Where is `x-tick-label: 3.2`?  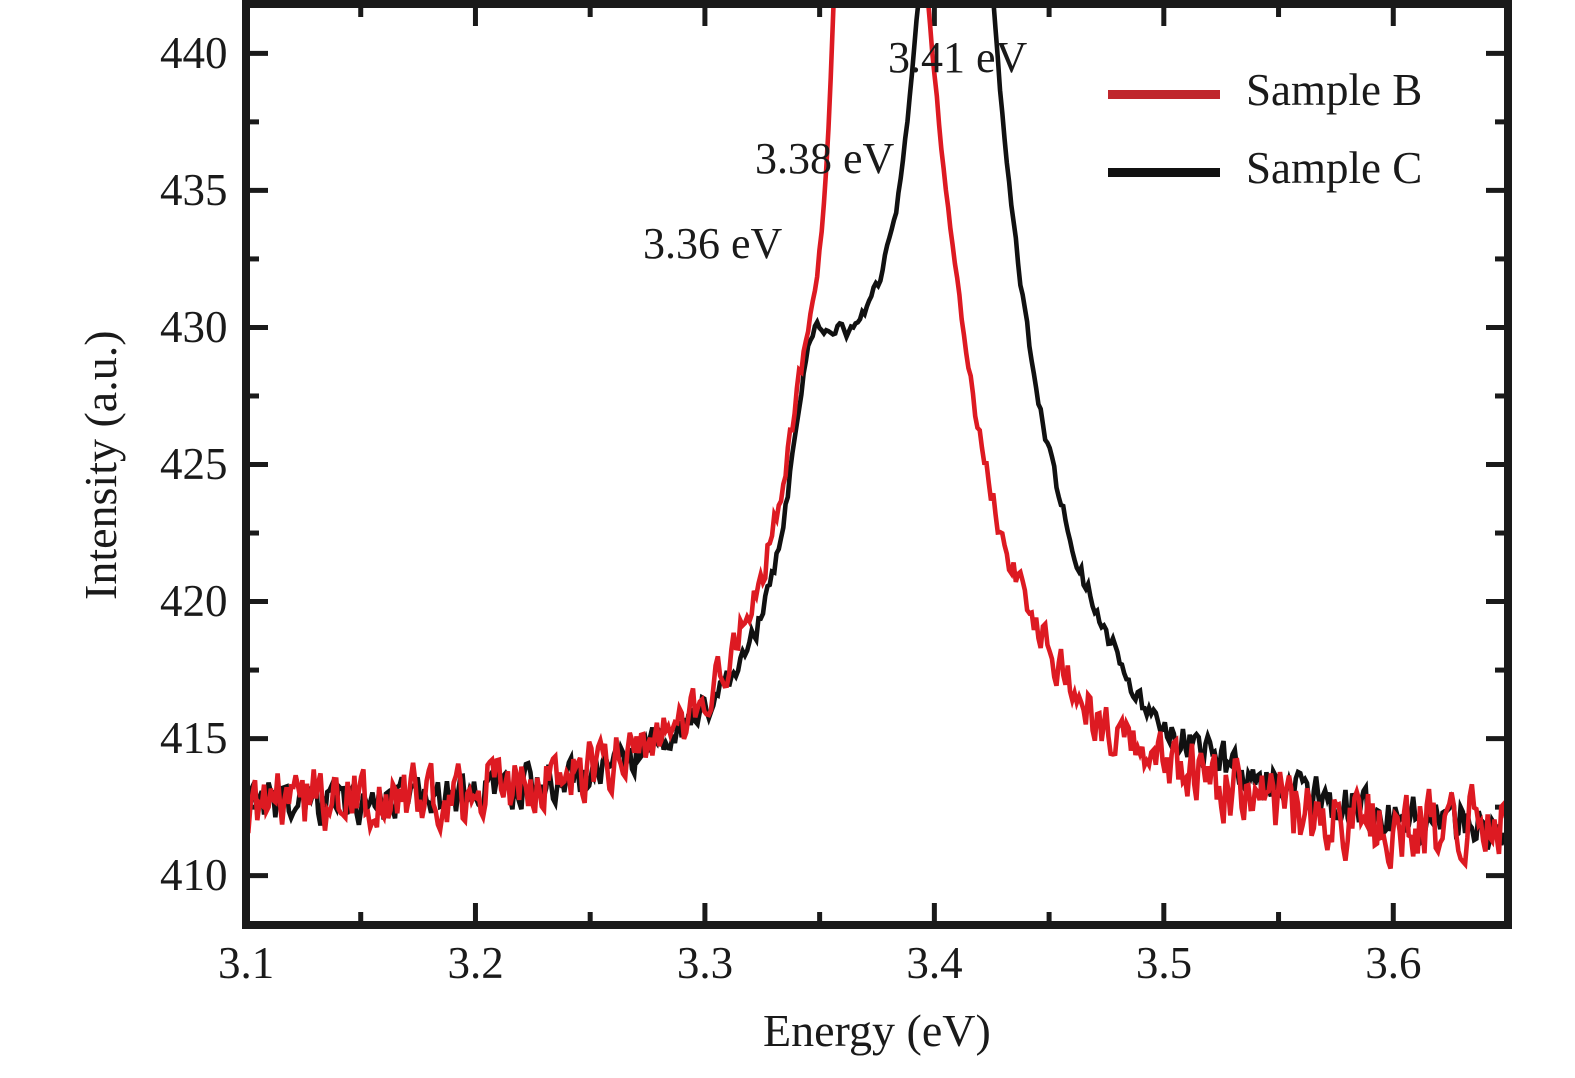 x-tick-label: 3.2 is located at coordinates (475, 963).